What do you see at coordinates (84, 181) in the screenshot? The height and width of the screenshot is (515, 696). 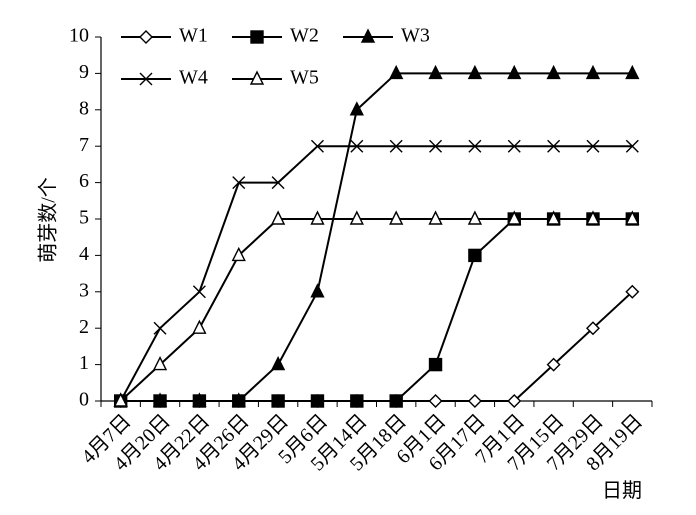 I see `y-tick-label: 6` at bounding box center [84, 181].